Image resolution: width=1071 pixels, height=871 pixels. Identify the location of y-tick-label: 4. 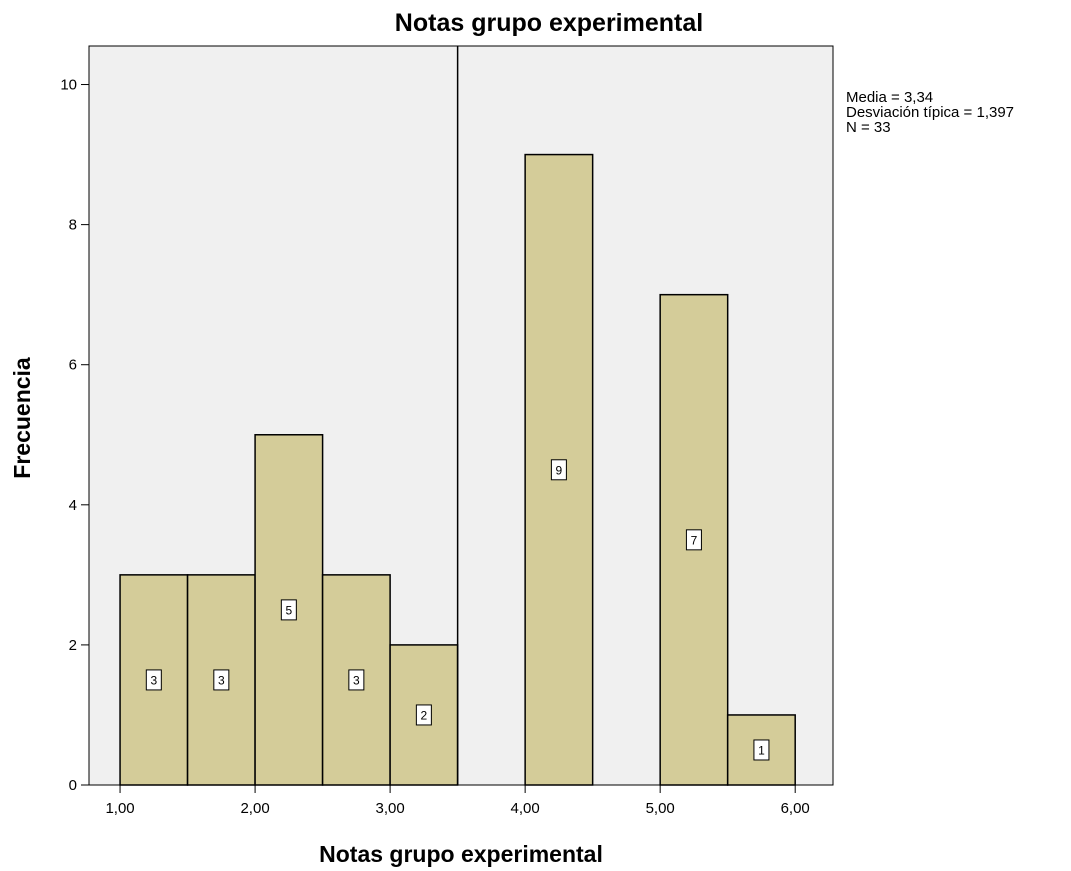
(73, 505).